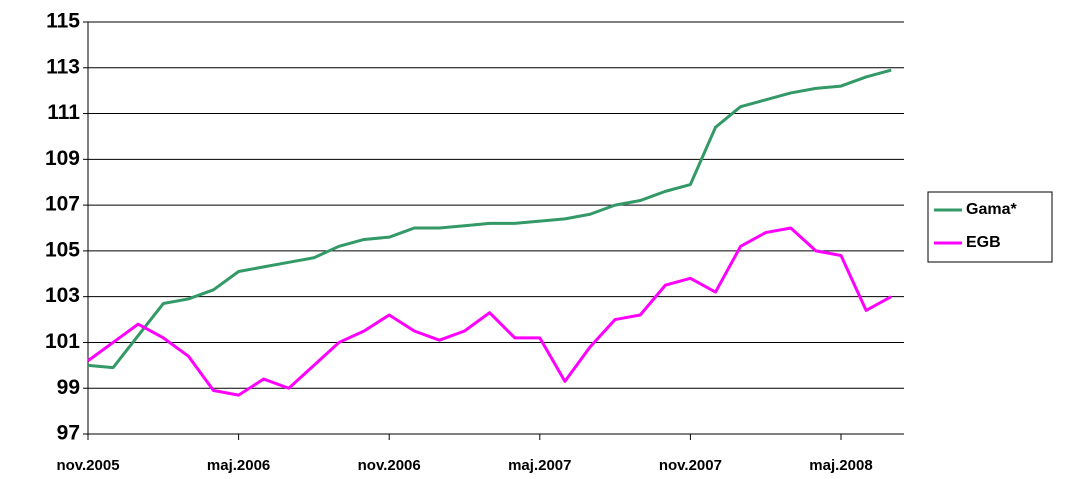 This screenshot has width=1074, height=479. What do you see at coordinates (840, 465) in the screenshot?
I see `x-tick-label: maj.2008` at bounding box center [840, 465].